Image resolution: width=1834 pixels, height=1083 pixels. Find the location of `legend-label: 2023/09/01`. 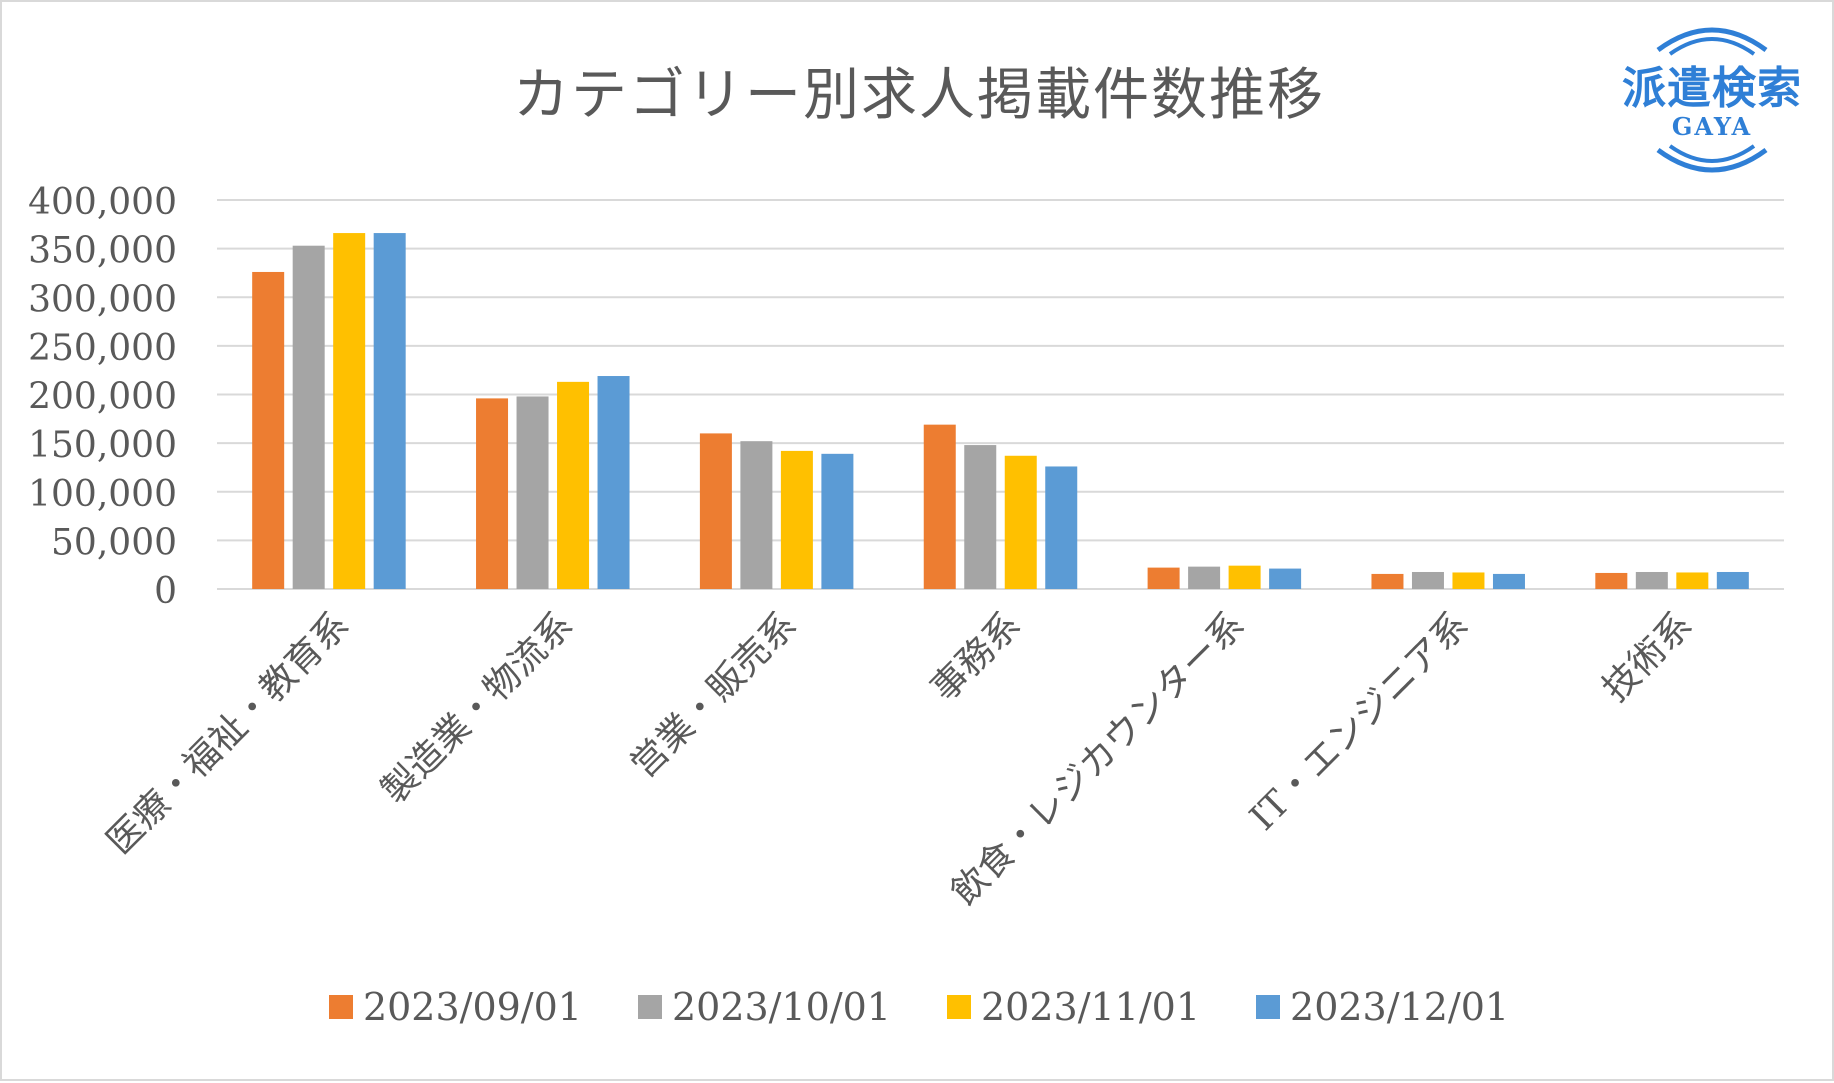

legend-label: 2023/09/01 is located at coordinates (472, 1007).